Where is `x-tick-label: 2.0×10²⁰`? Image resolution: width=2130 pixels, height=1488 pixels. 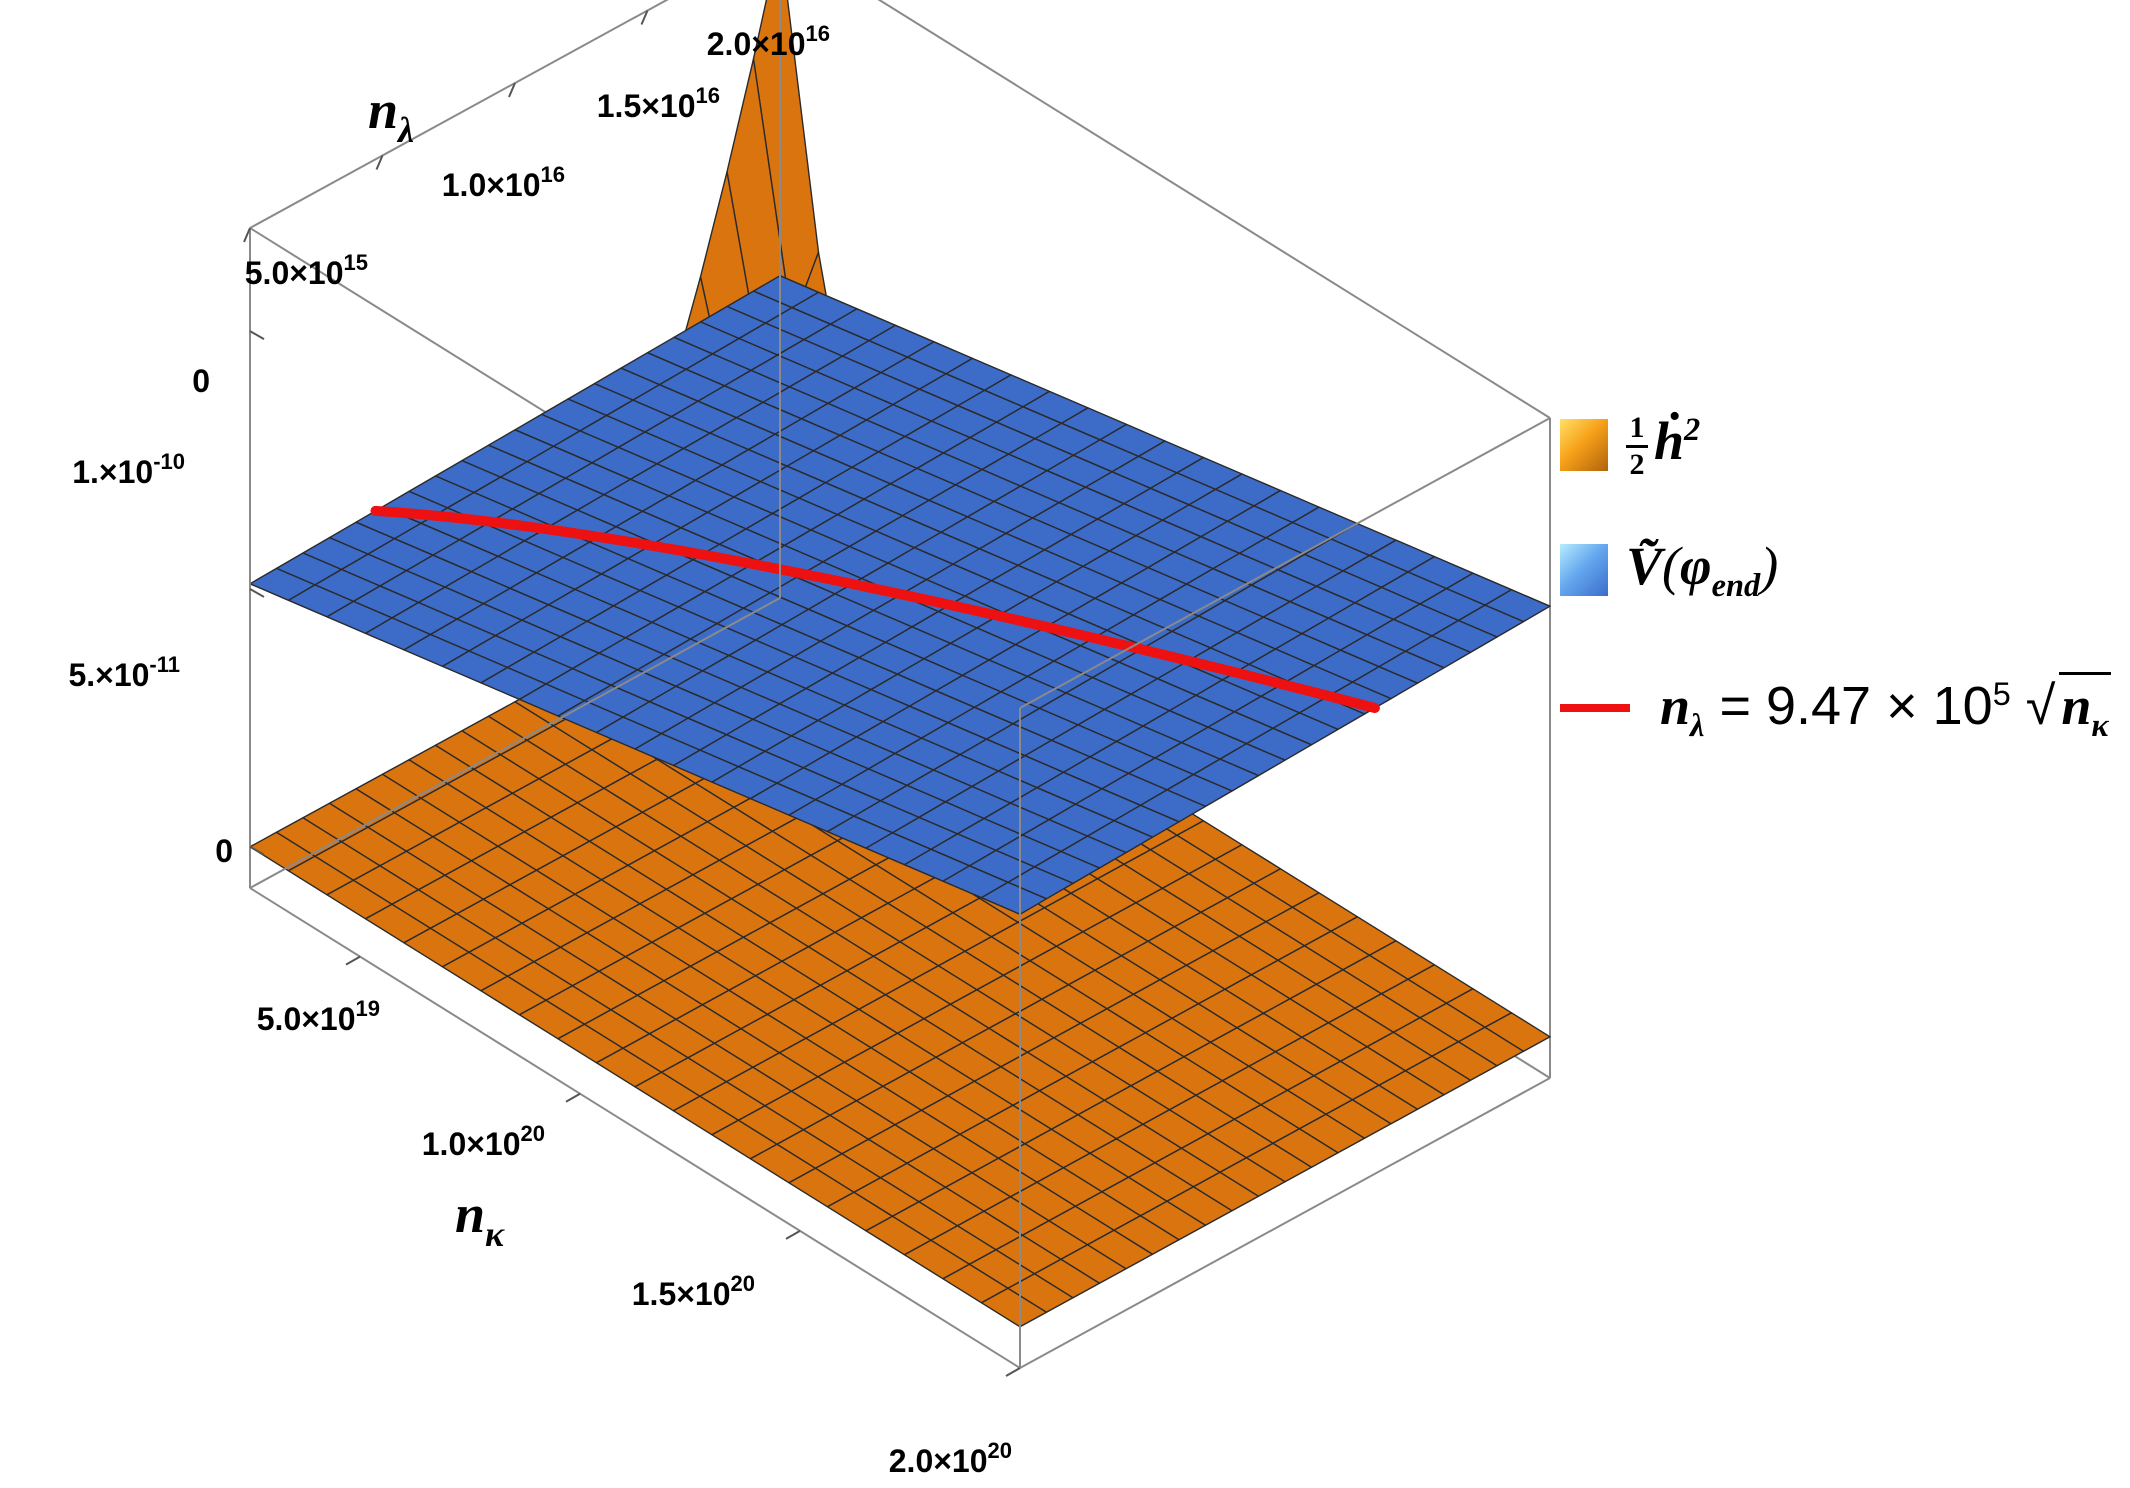
x-tick-label: 2.0×10²⁰ is located at coordinates (950, 1458).